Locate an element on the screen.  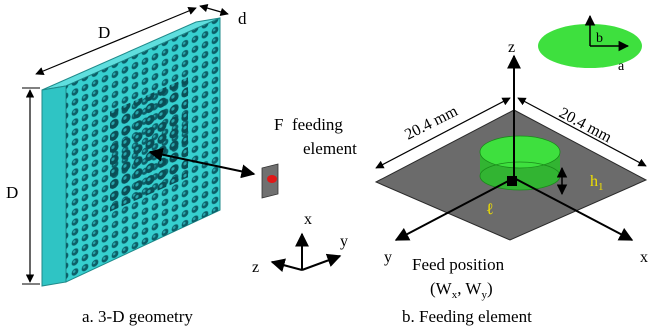
feed-position-line2: (Wx, Wy) is located at coordinates (461, 290).